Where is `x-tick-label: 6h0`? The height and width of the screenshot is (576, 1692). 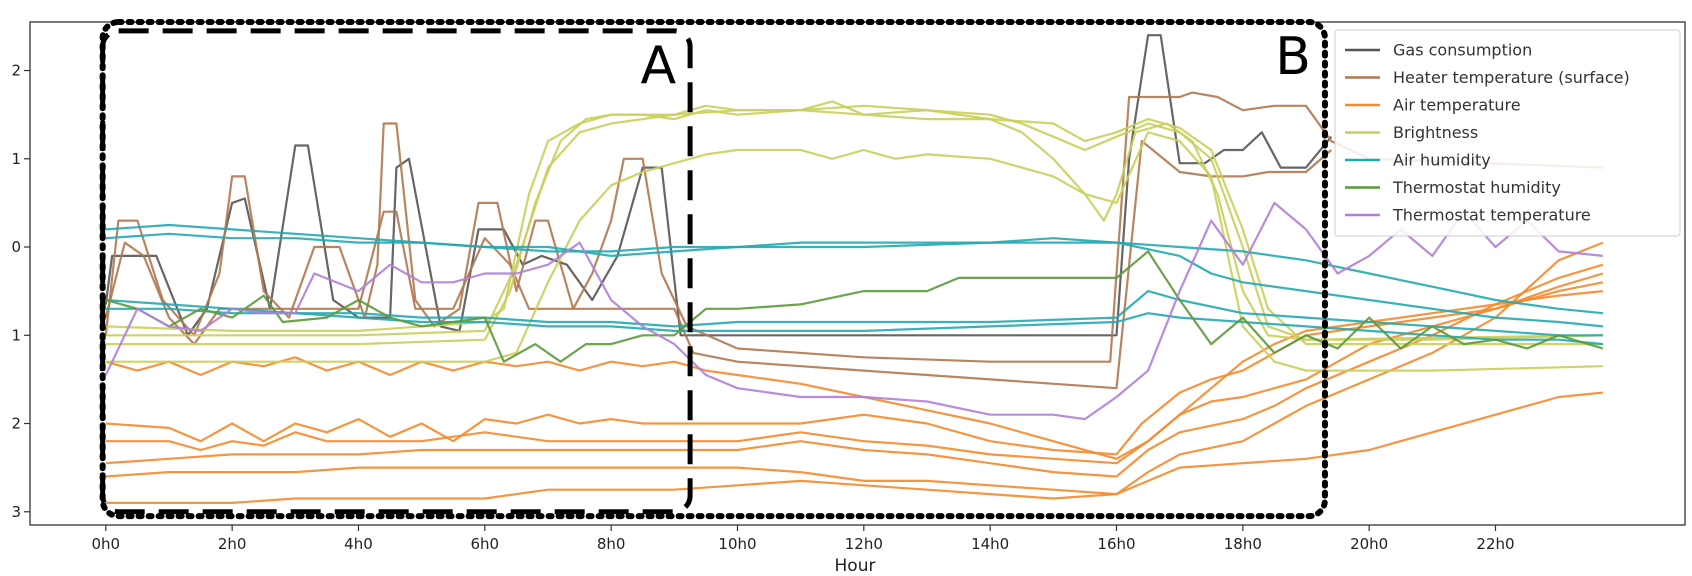 x-tick-label: 6h0 is located at coordinates (485, 544).